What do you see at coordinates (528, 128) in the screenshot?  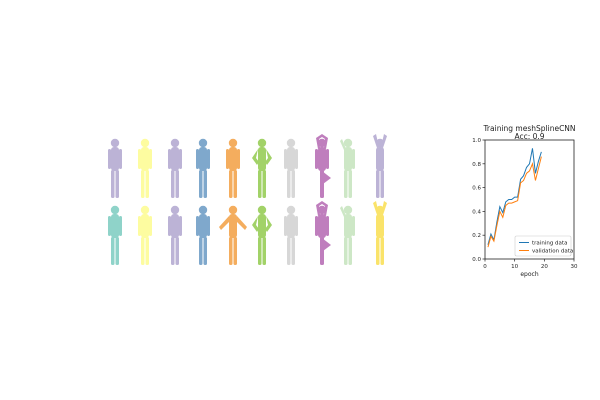 I see `chart-title: Training meshSplineCNN` at bounding box center [528, 128].